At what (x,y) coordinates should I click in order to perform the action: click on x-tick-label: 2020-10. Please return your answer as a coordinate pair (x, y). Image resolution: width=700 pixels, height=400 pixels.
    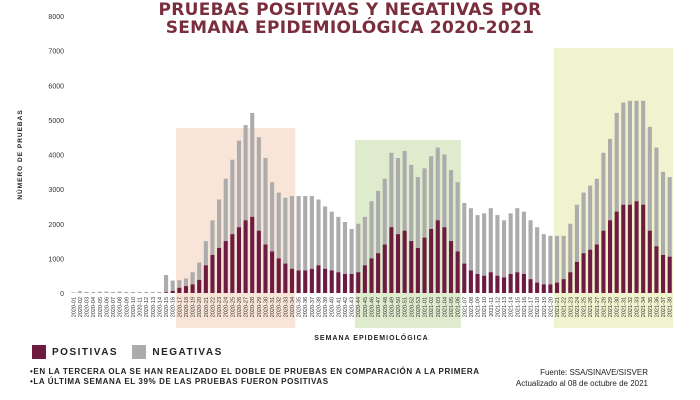
    Looking at the image, I should click on (134, 307).